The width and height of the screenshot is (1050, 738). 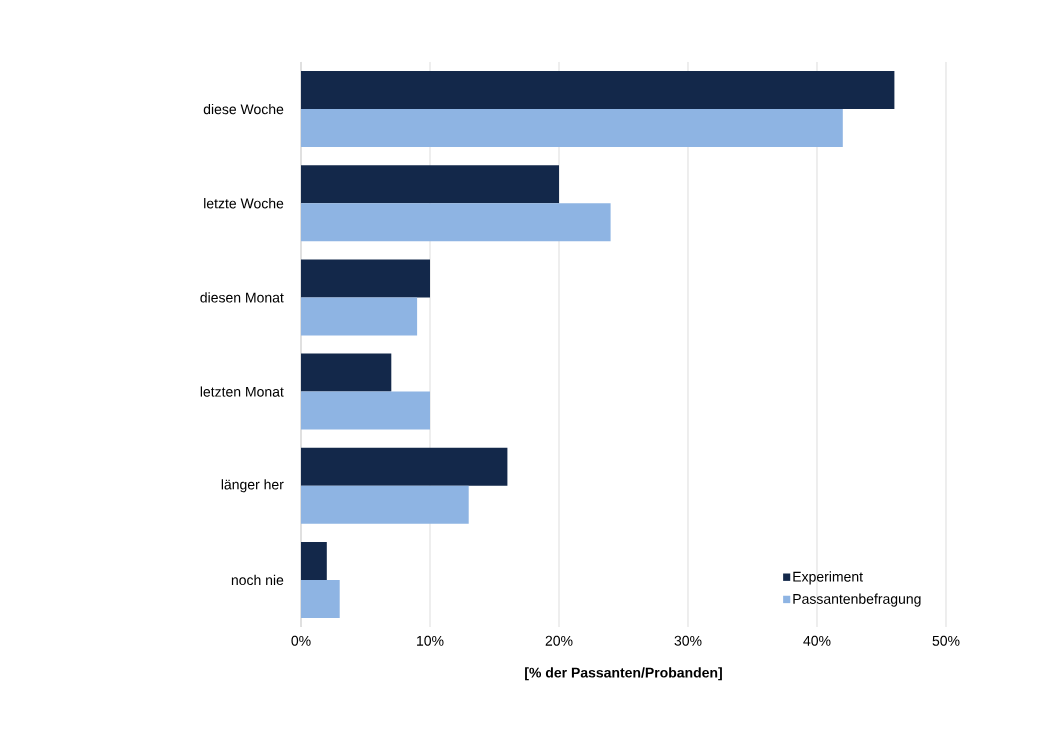 What do you see at coordinates (623, 674) in the screenshot?
I see `x-axis-title: [% der Passanten/Probanden]` at bounding box center [623, 674].